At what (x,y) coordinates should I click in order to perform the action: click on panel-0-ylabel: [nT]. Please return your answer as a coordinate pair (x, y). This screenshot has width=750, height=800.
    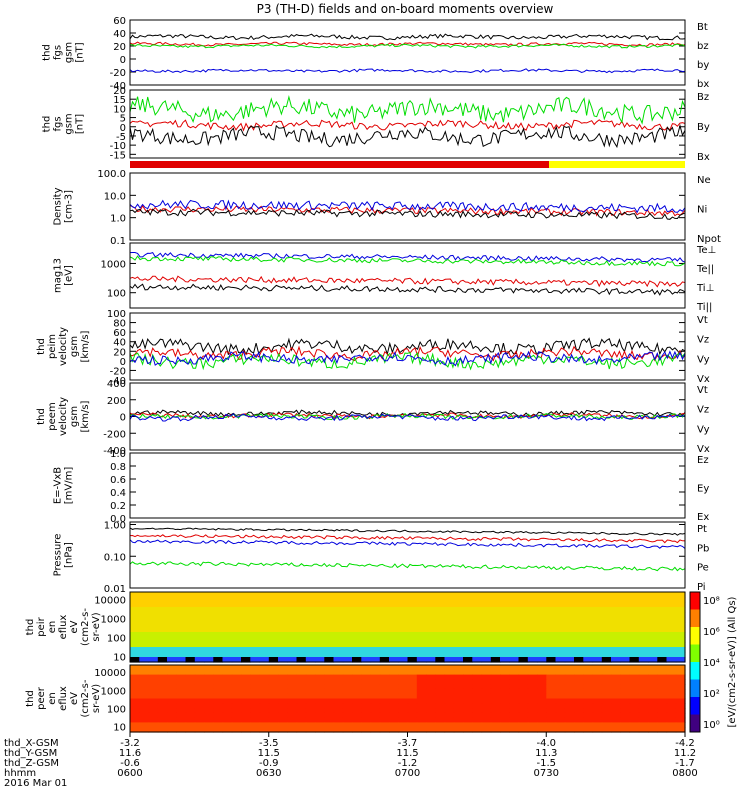
    Looking at the image, I should click on (80, 52).